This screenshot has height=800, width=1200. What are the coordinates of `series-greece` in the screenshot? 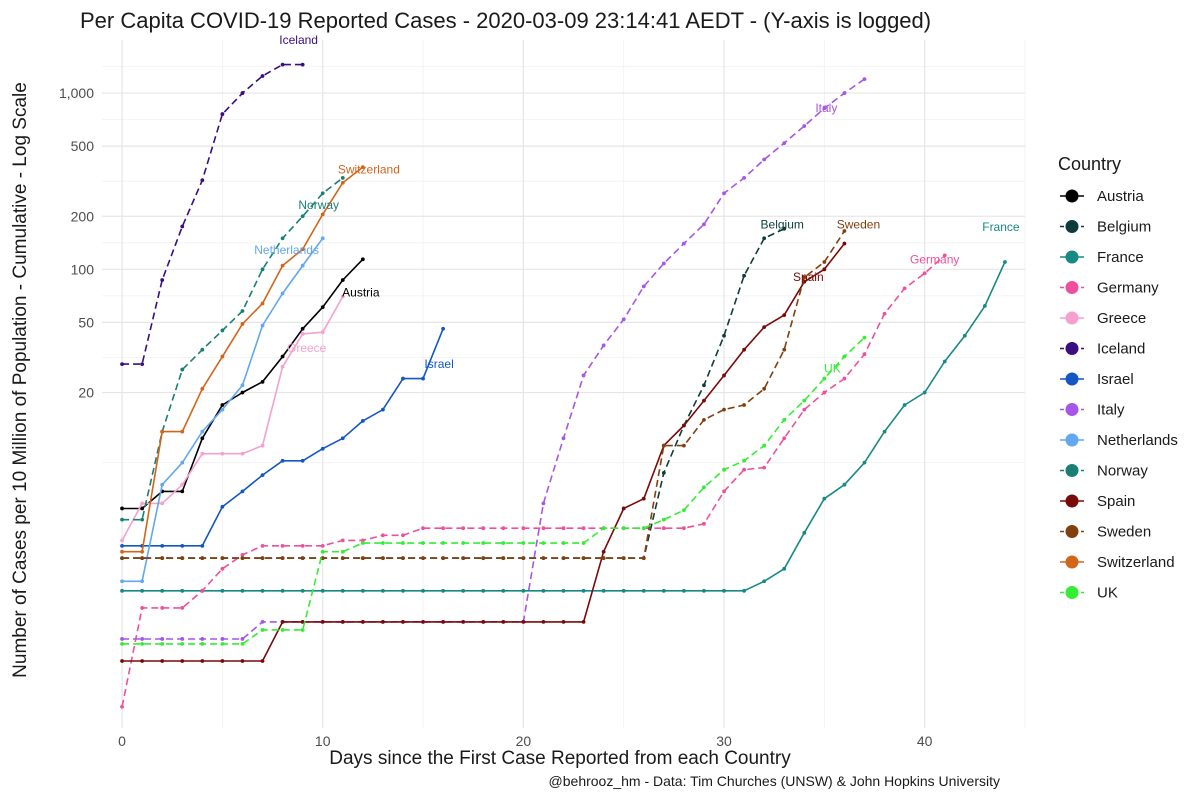 It's located at (232, 418).